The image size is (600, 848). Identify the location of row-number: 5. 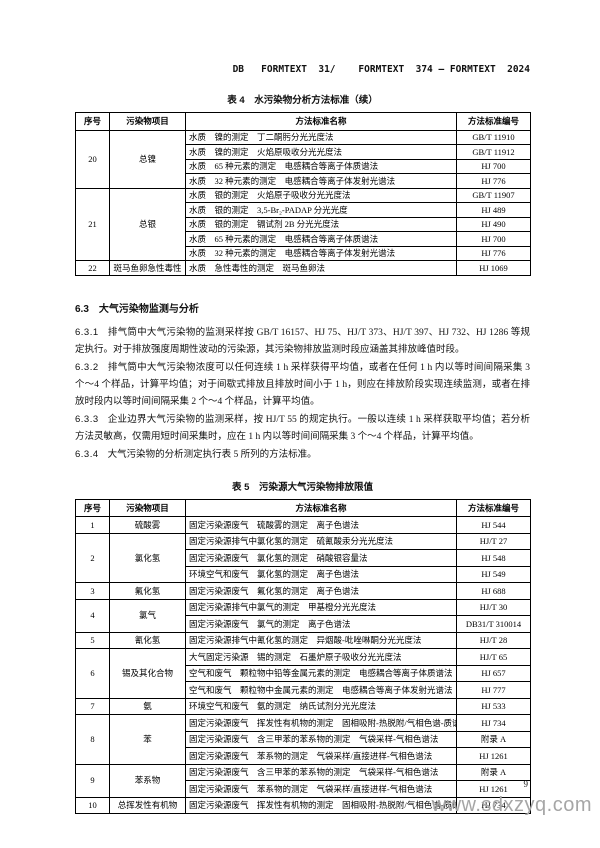
(92, 640).